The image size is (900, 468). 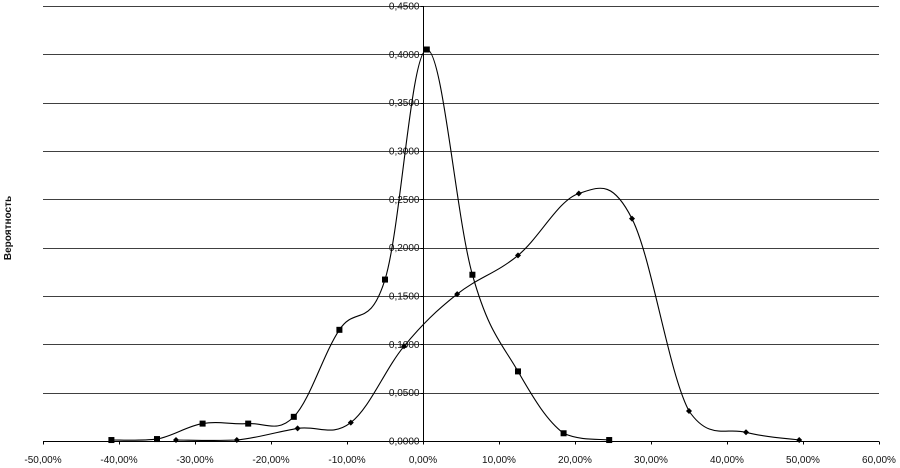 I want to click on x-tick-label-0: -50,00%, so click(x=42, y=460).